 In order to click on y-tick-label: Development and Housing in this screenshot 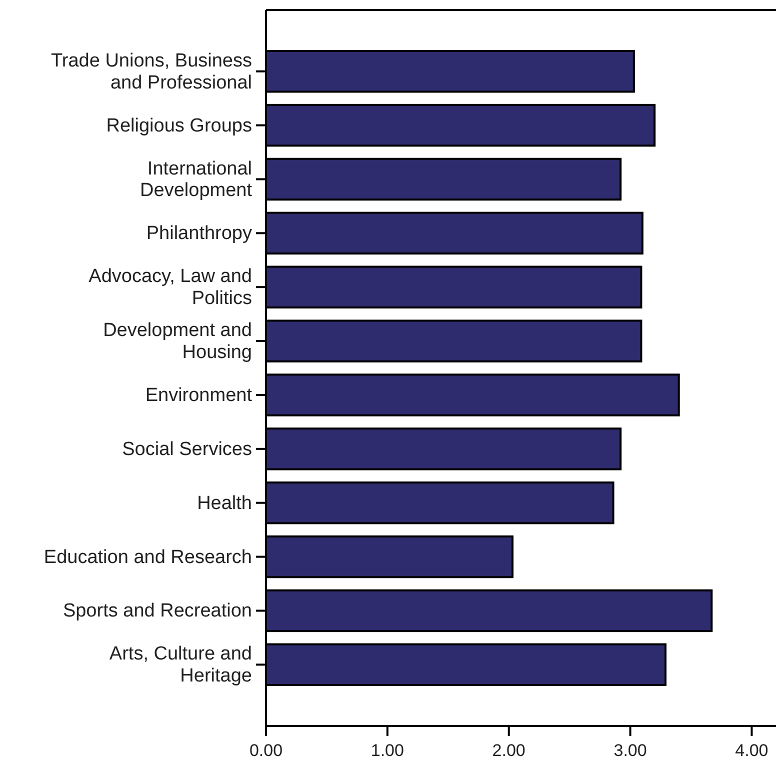, I will do `click(177, 341)`.